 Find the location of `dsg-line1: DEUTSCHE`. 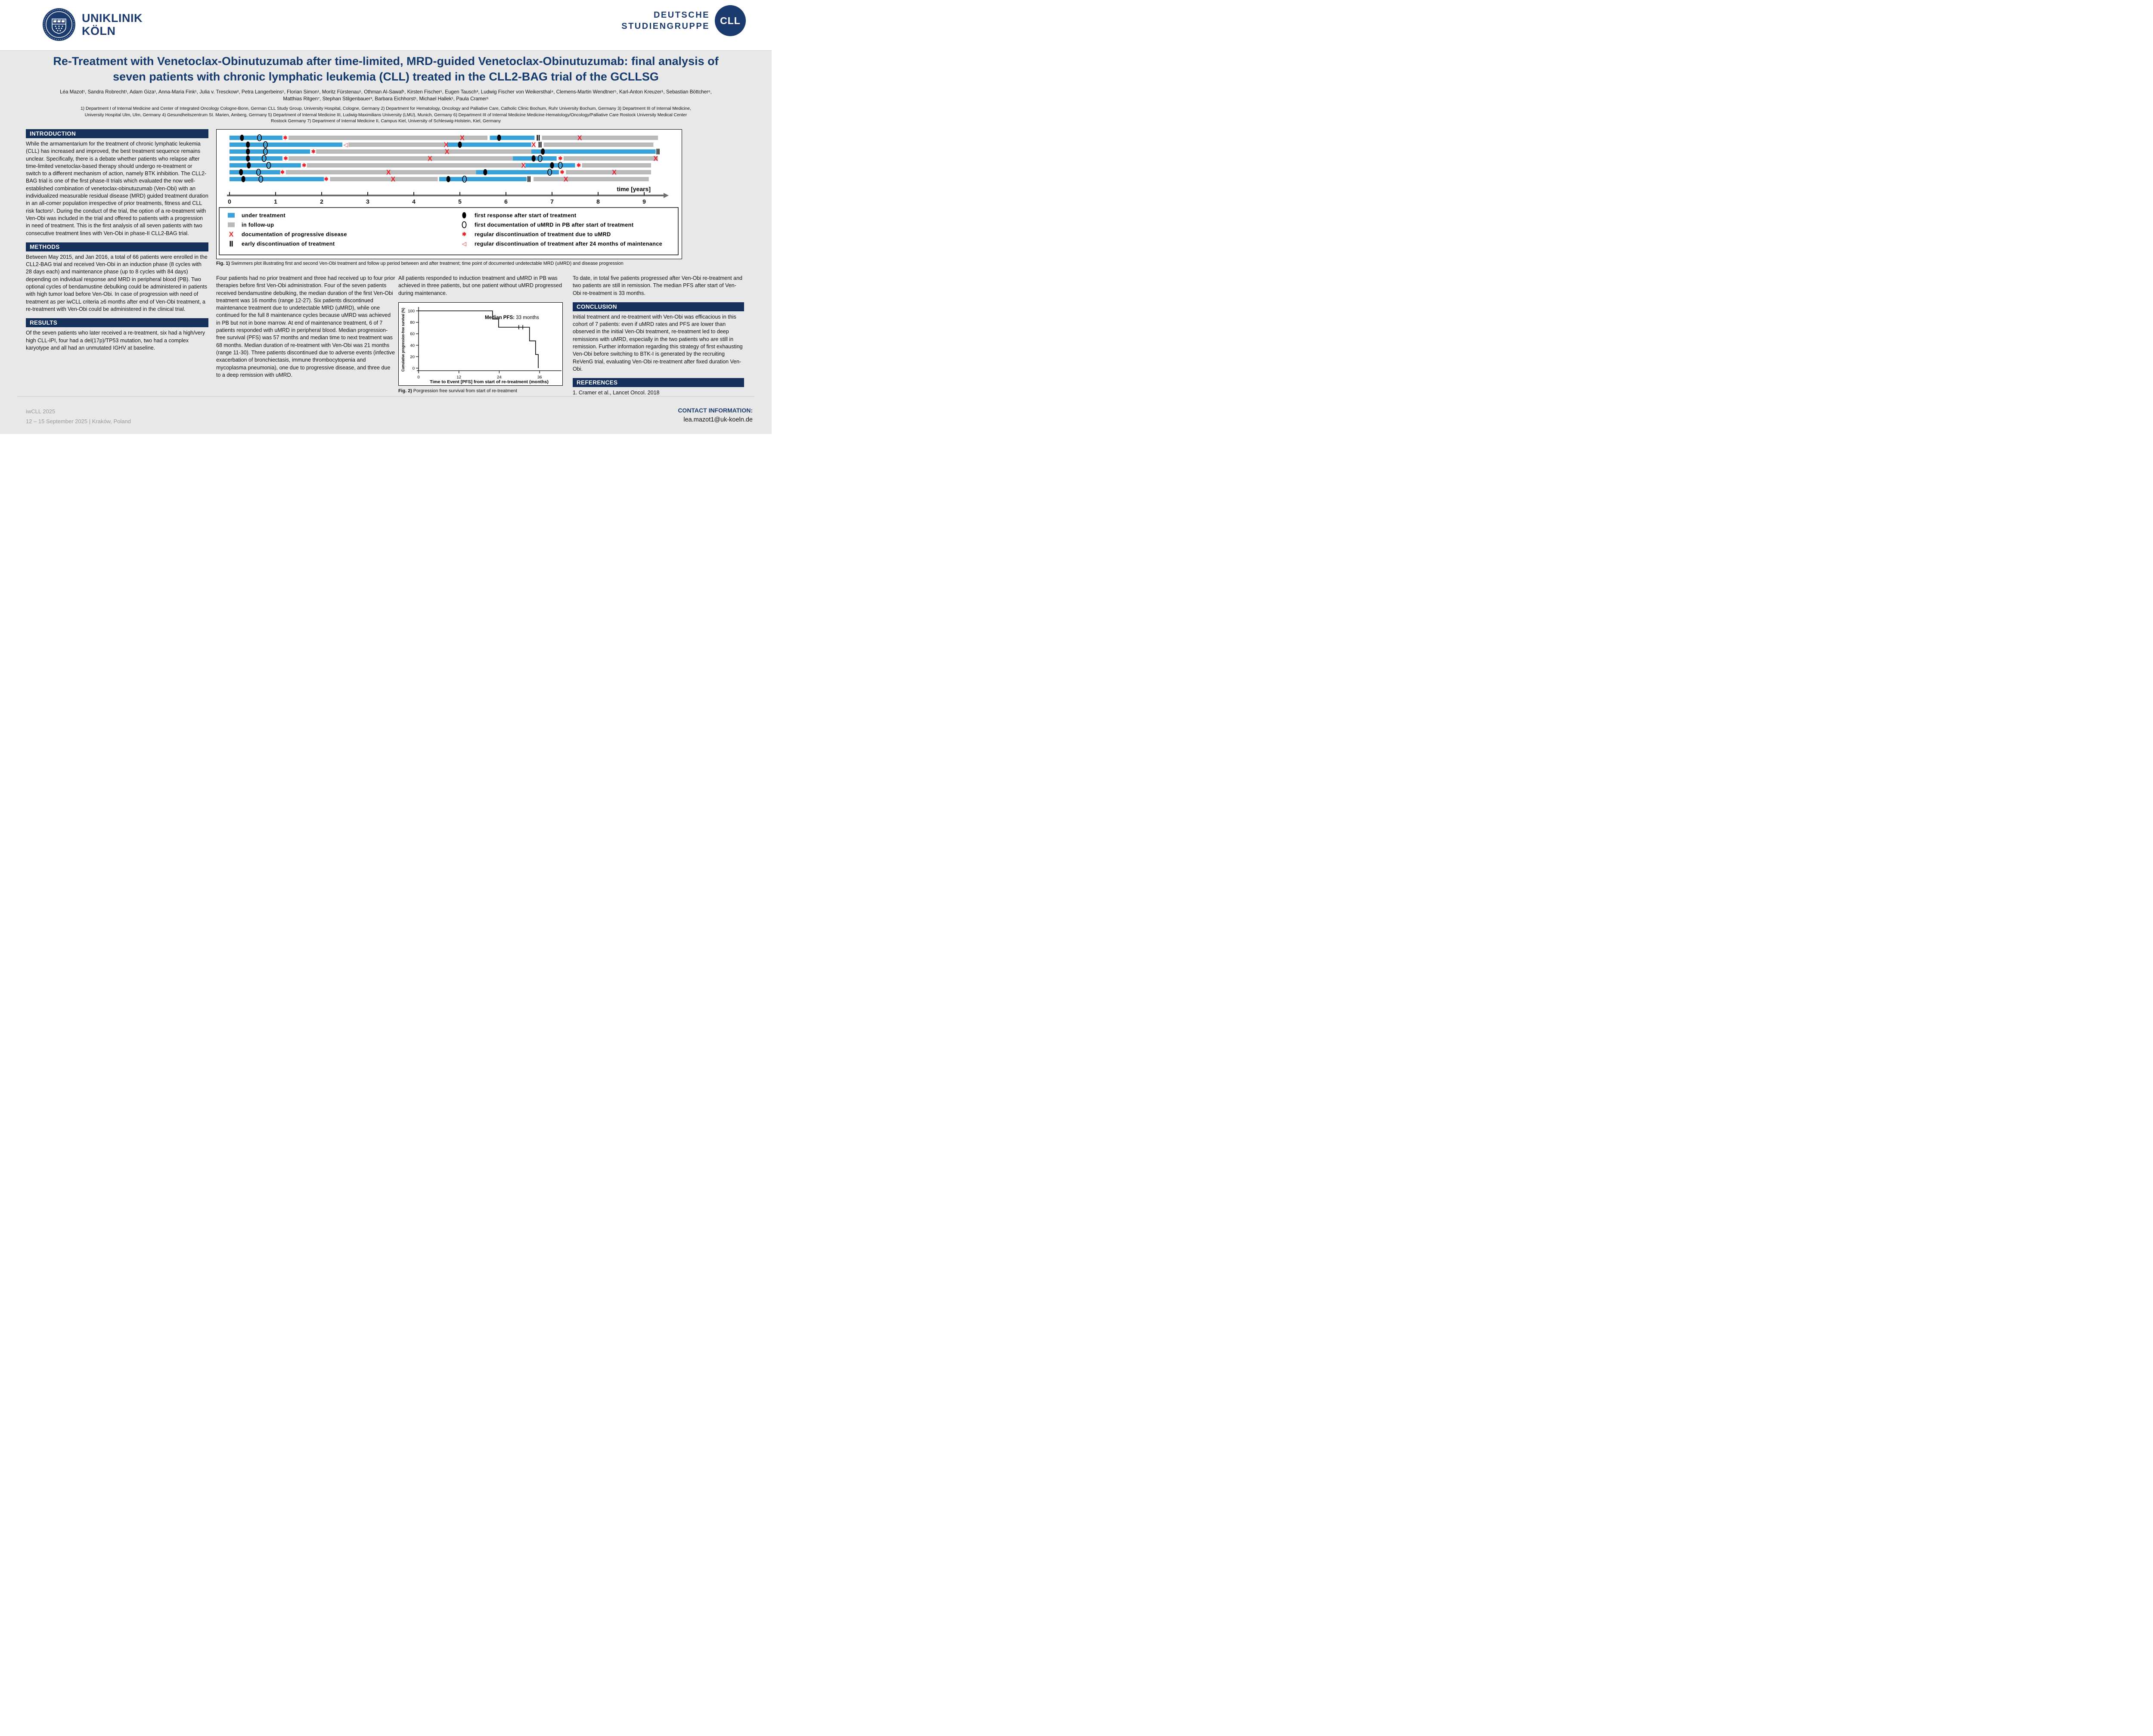

dsg-line1: DEUTSCHE is located at coordinates (681, 15).